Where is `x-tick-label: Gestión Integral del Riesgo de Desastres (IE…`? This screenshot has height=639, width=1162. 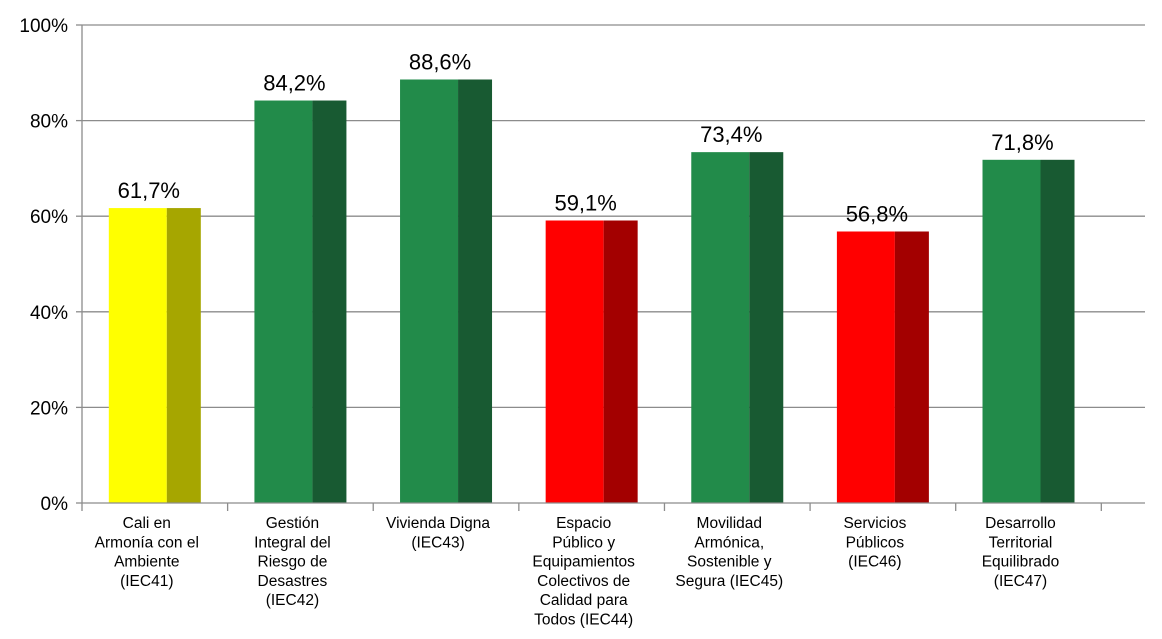
x-tick-label: Gestión Integral del Riesgo de Desastres (IE… is located at coordinates (292, 562).